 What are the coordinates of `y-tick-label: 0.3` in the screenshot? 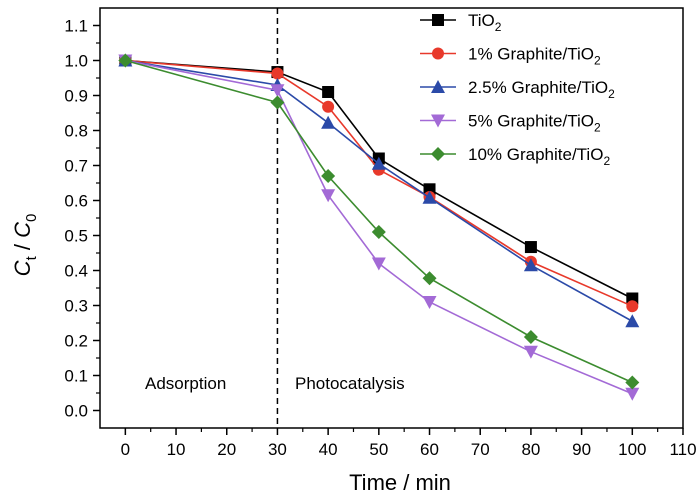 It's located at (76, 306).